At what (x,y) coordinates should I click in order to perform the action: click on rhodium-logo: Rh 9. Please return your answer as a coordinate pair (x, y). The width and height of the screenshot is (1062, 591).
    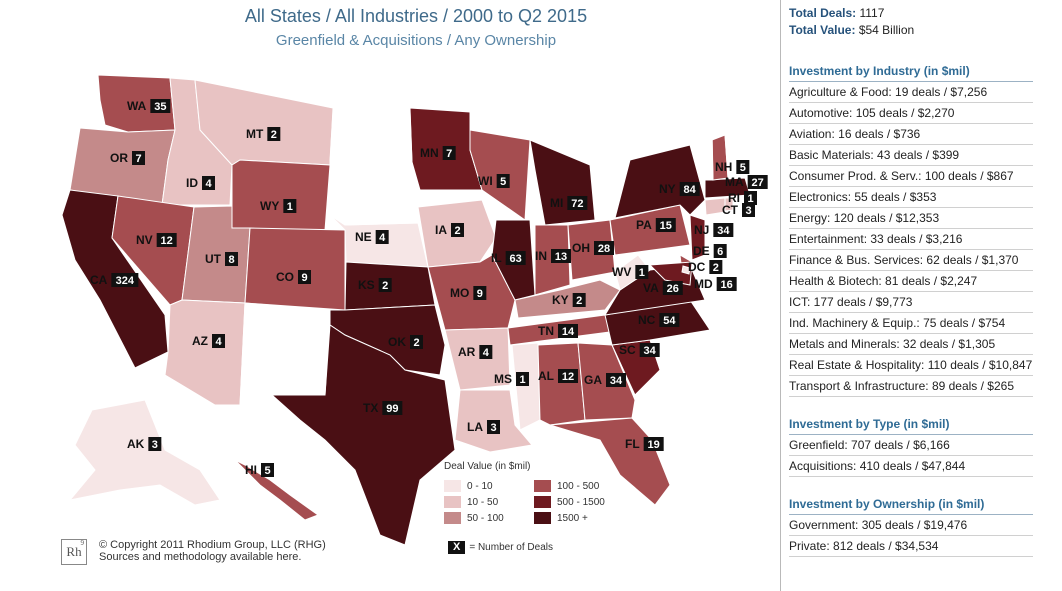
    Looking at the image, I should click on (74, 552).